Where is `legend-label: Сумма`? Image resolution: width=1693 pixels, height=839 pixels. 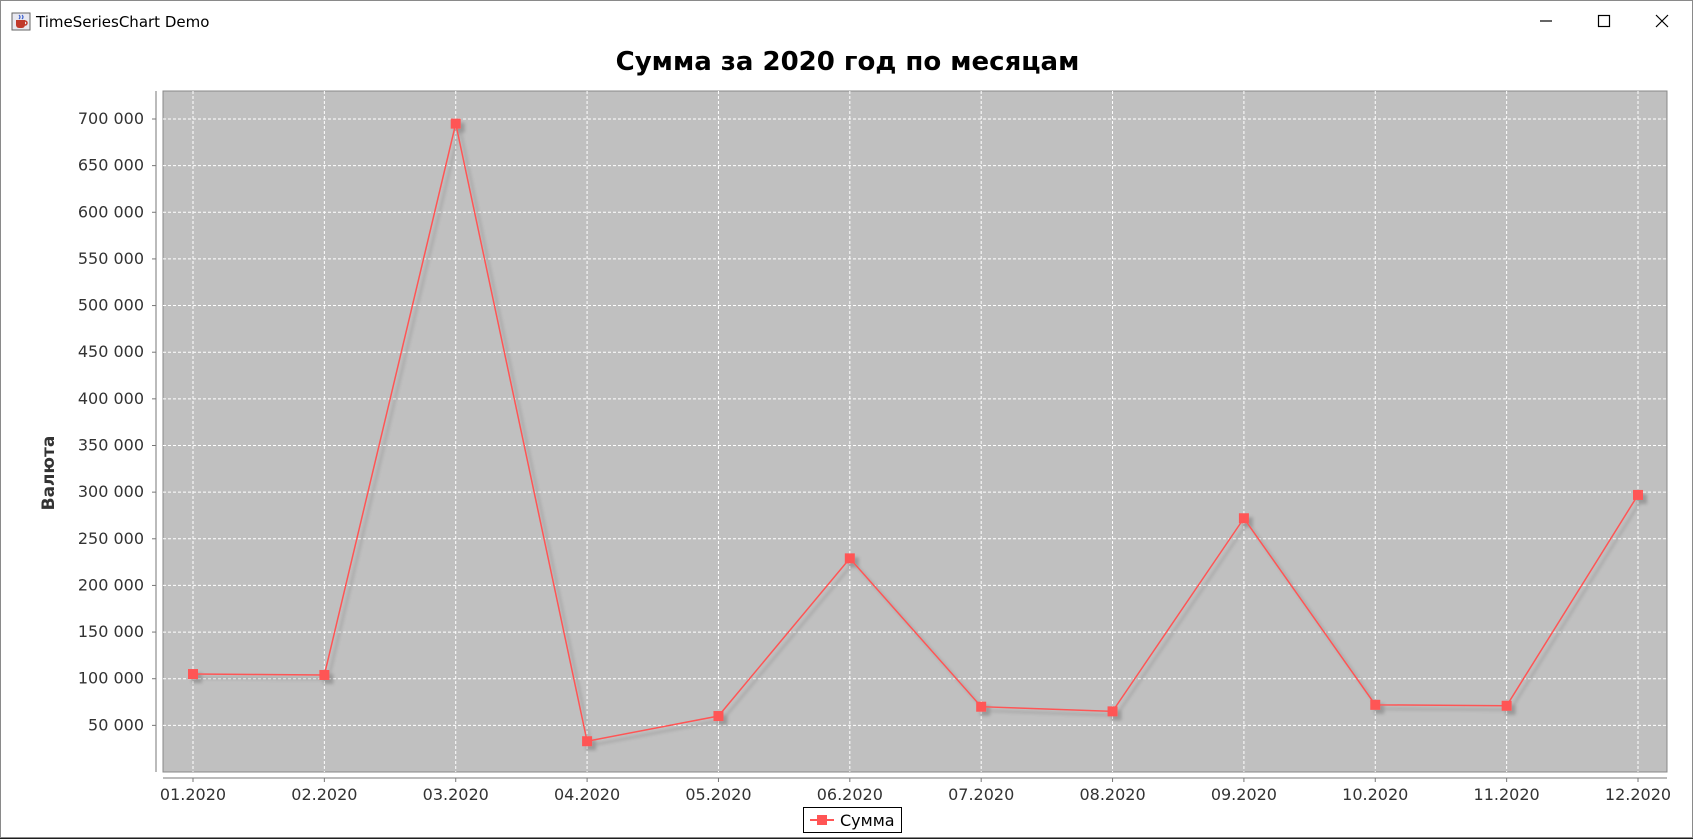
legend-label: Сумма is located at coordinates (867, 820).